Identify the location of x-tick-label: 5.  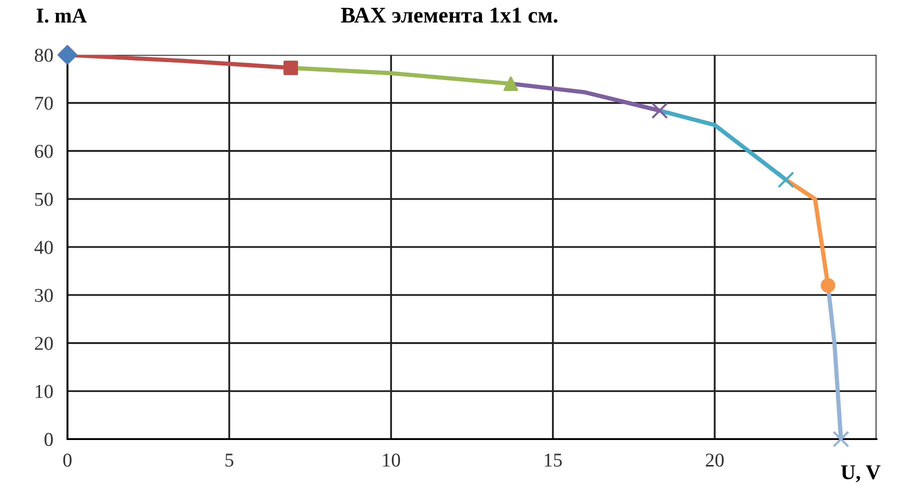
(230, 460).